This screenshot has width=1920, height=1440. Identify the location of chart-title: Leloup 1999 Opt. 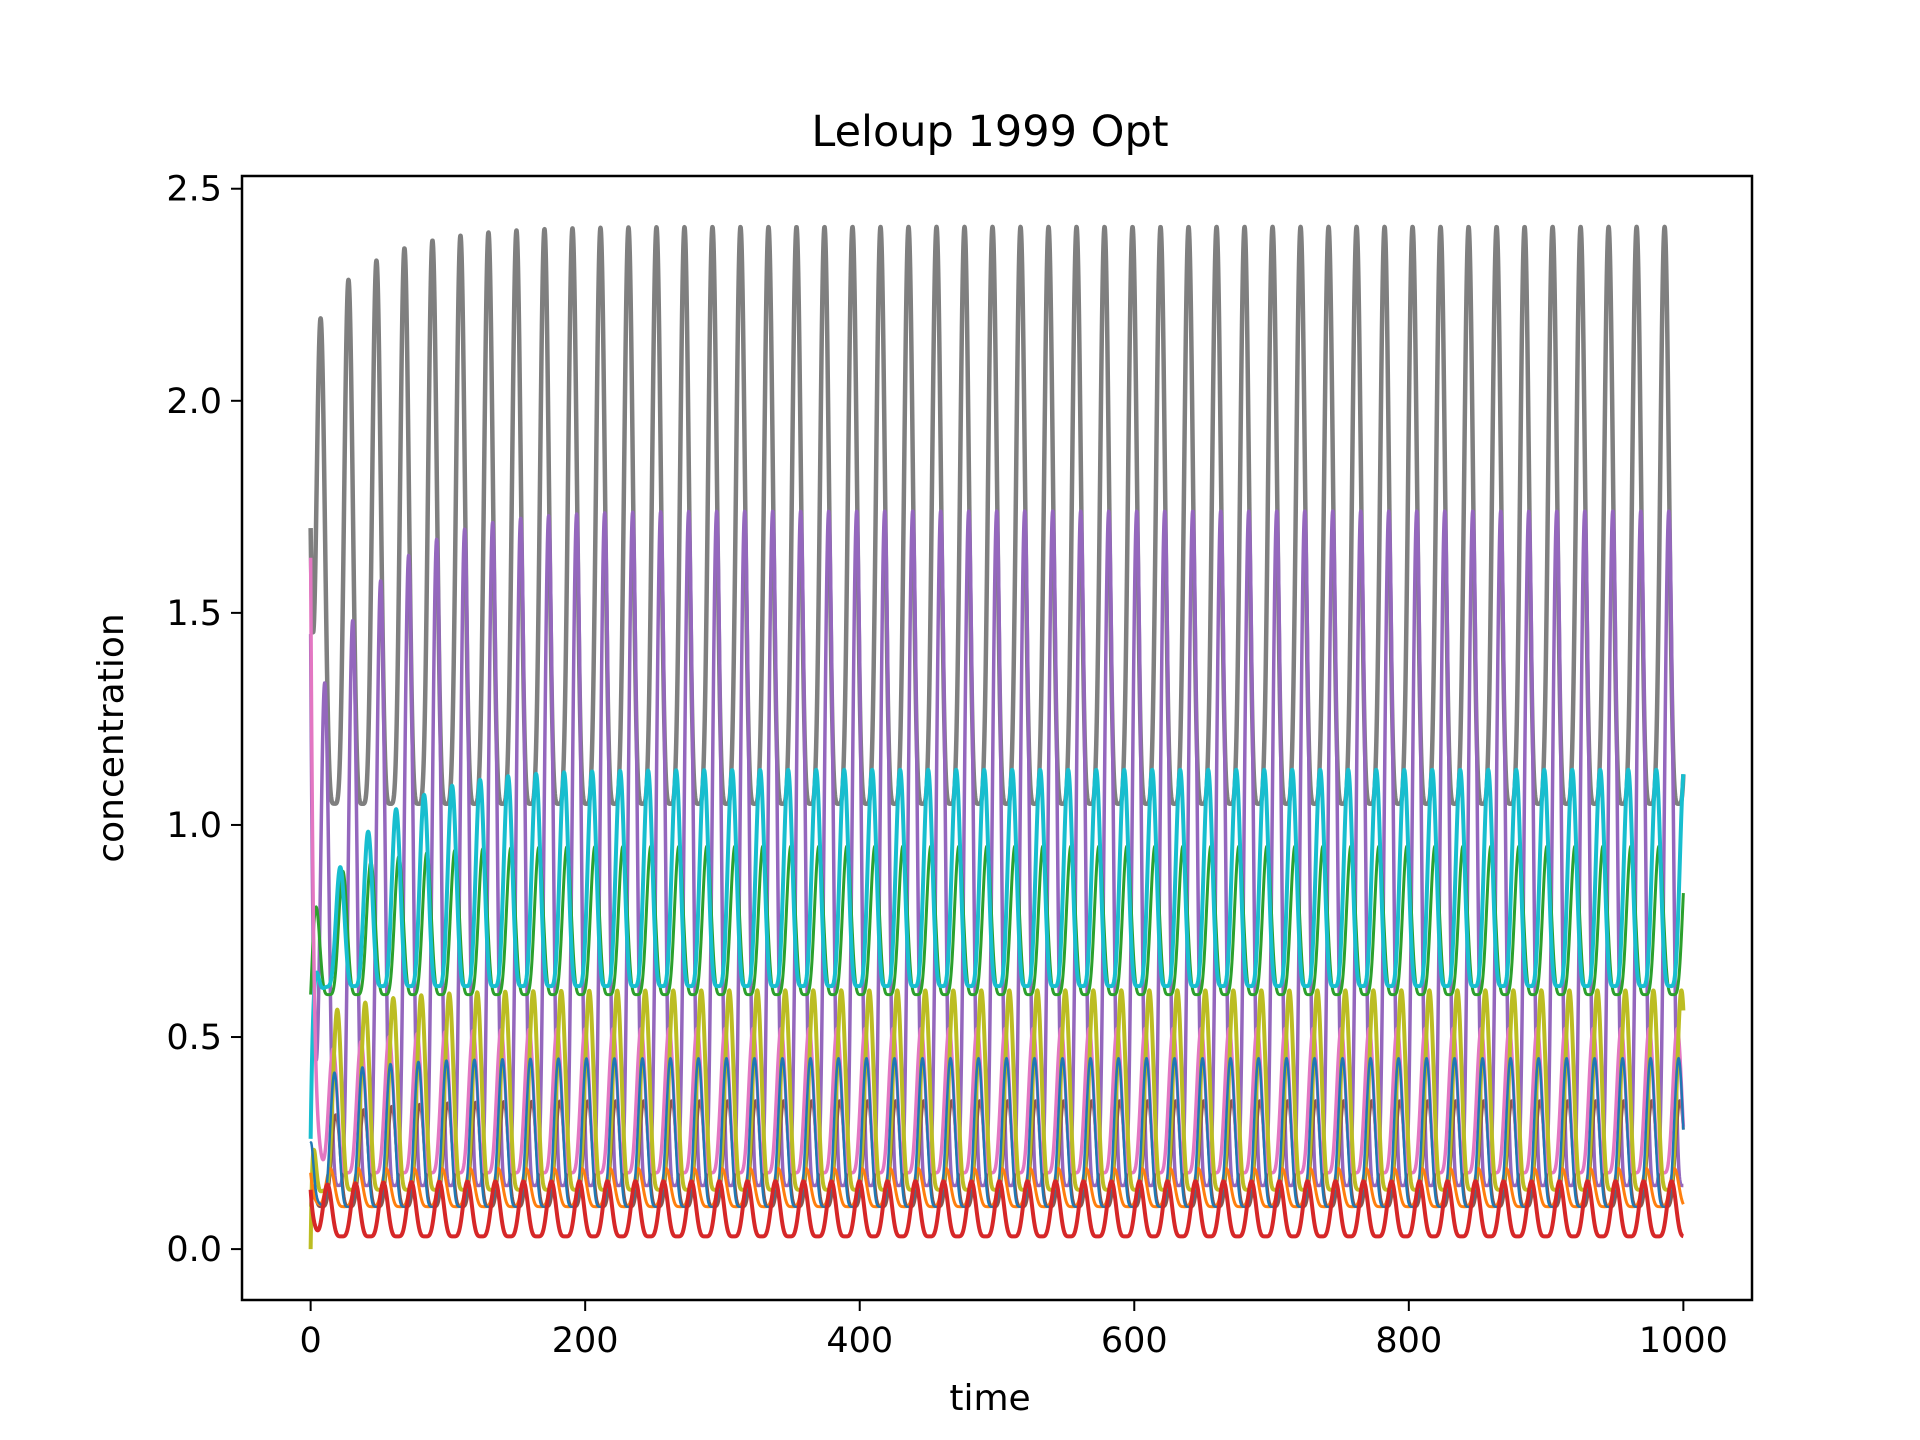
(989, 132).